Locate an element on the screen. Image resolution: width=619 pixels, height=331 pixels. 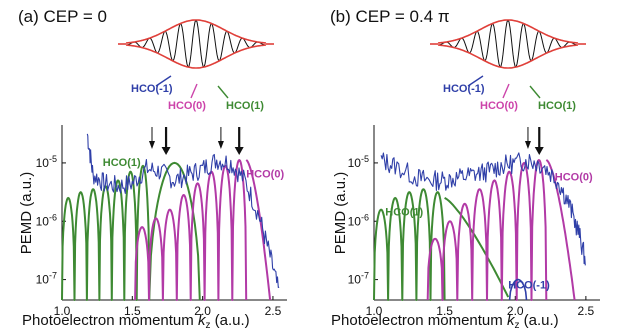
panel-a-hco0-tail is located at coordinates (258, 230).